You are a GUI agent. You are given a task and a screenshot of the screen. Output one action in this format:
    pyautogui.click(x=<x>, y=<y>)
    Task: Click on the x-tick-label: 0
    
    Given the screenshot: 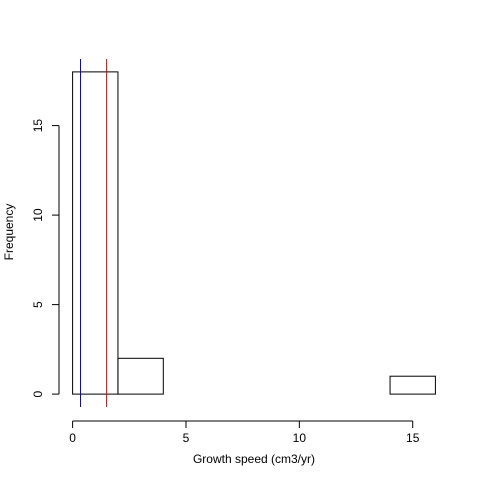 What is the action you would take?
    pyautogui.click(x=72, y=438)
    